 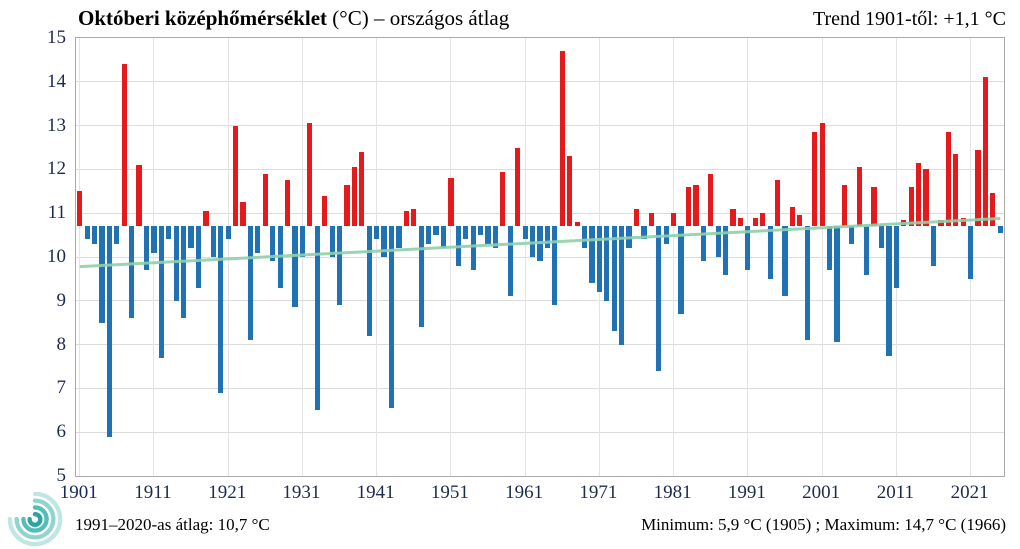 I want to click on chart-title-regular: (°C) – országos átlag, so click(x=418, y=18).